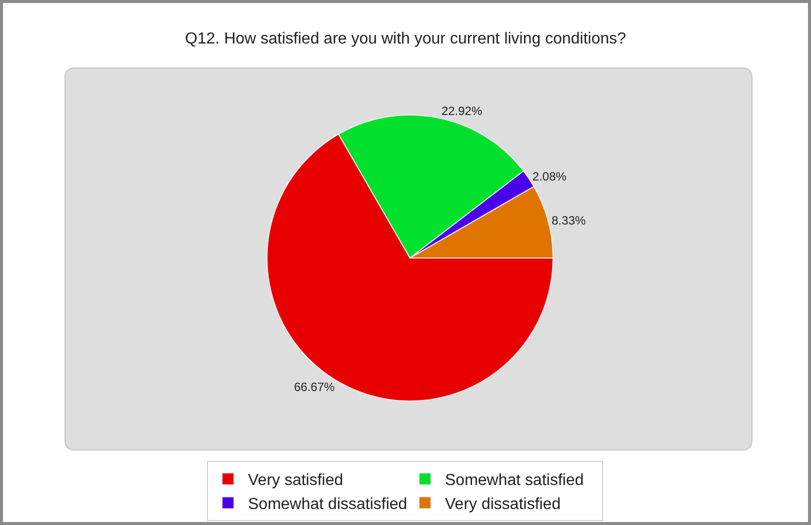 Image resolution: width=811 pixels, height=525 pixels. Describe the element at coordinates (503, 504) in the screenshot. I see `legend-label: Very dissatisfied` at that location.